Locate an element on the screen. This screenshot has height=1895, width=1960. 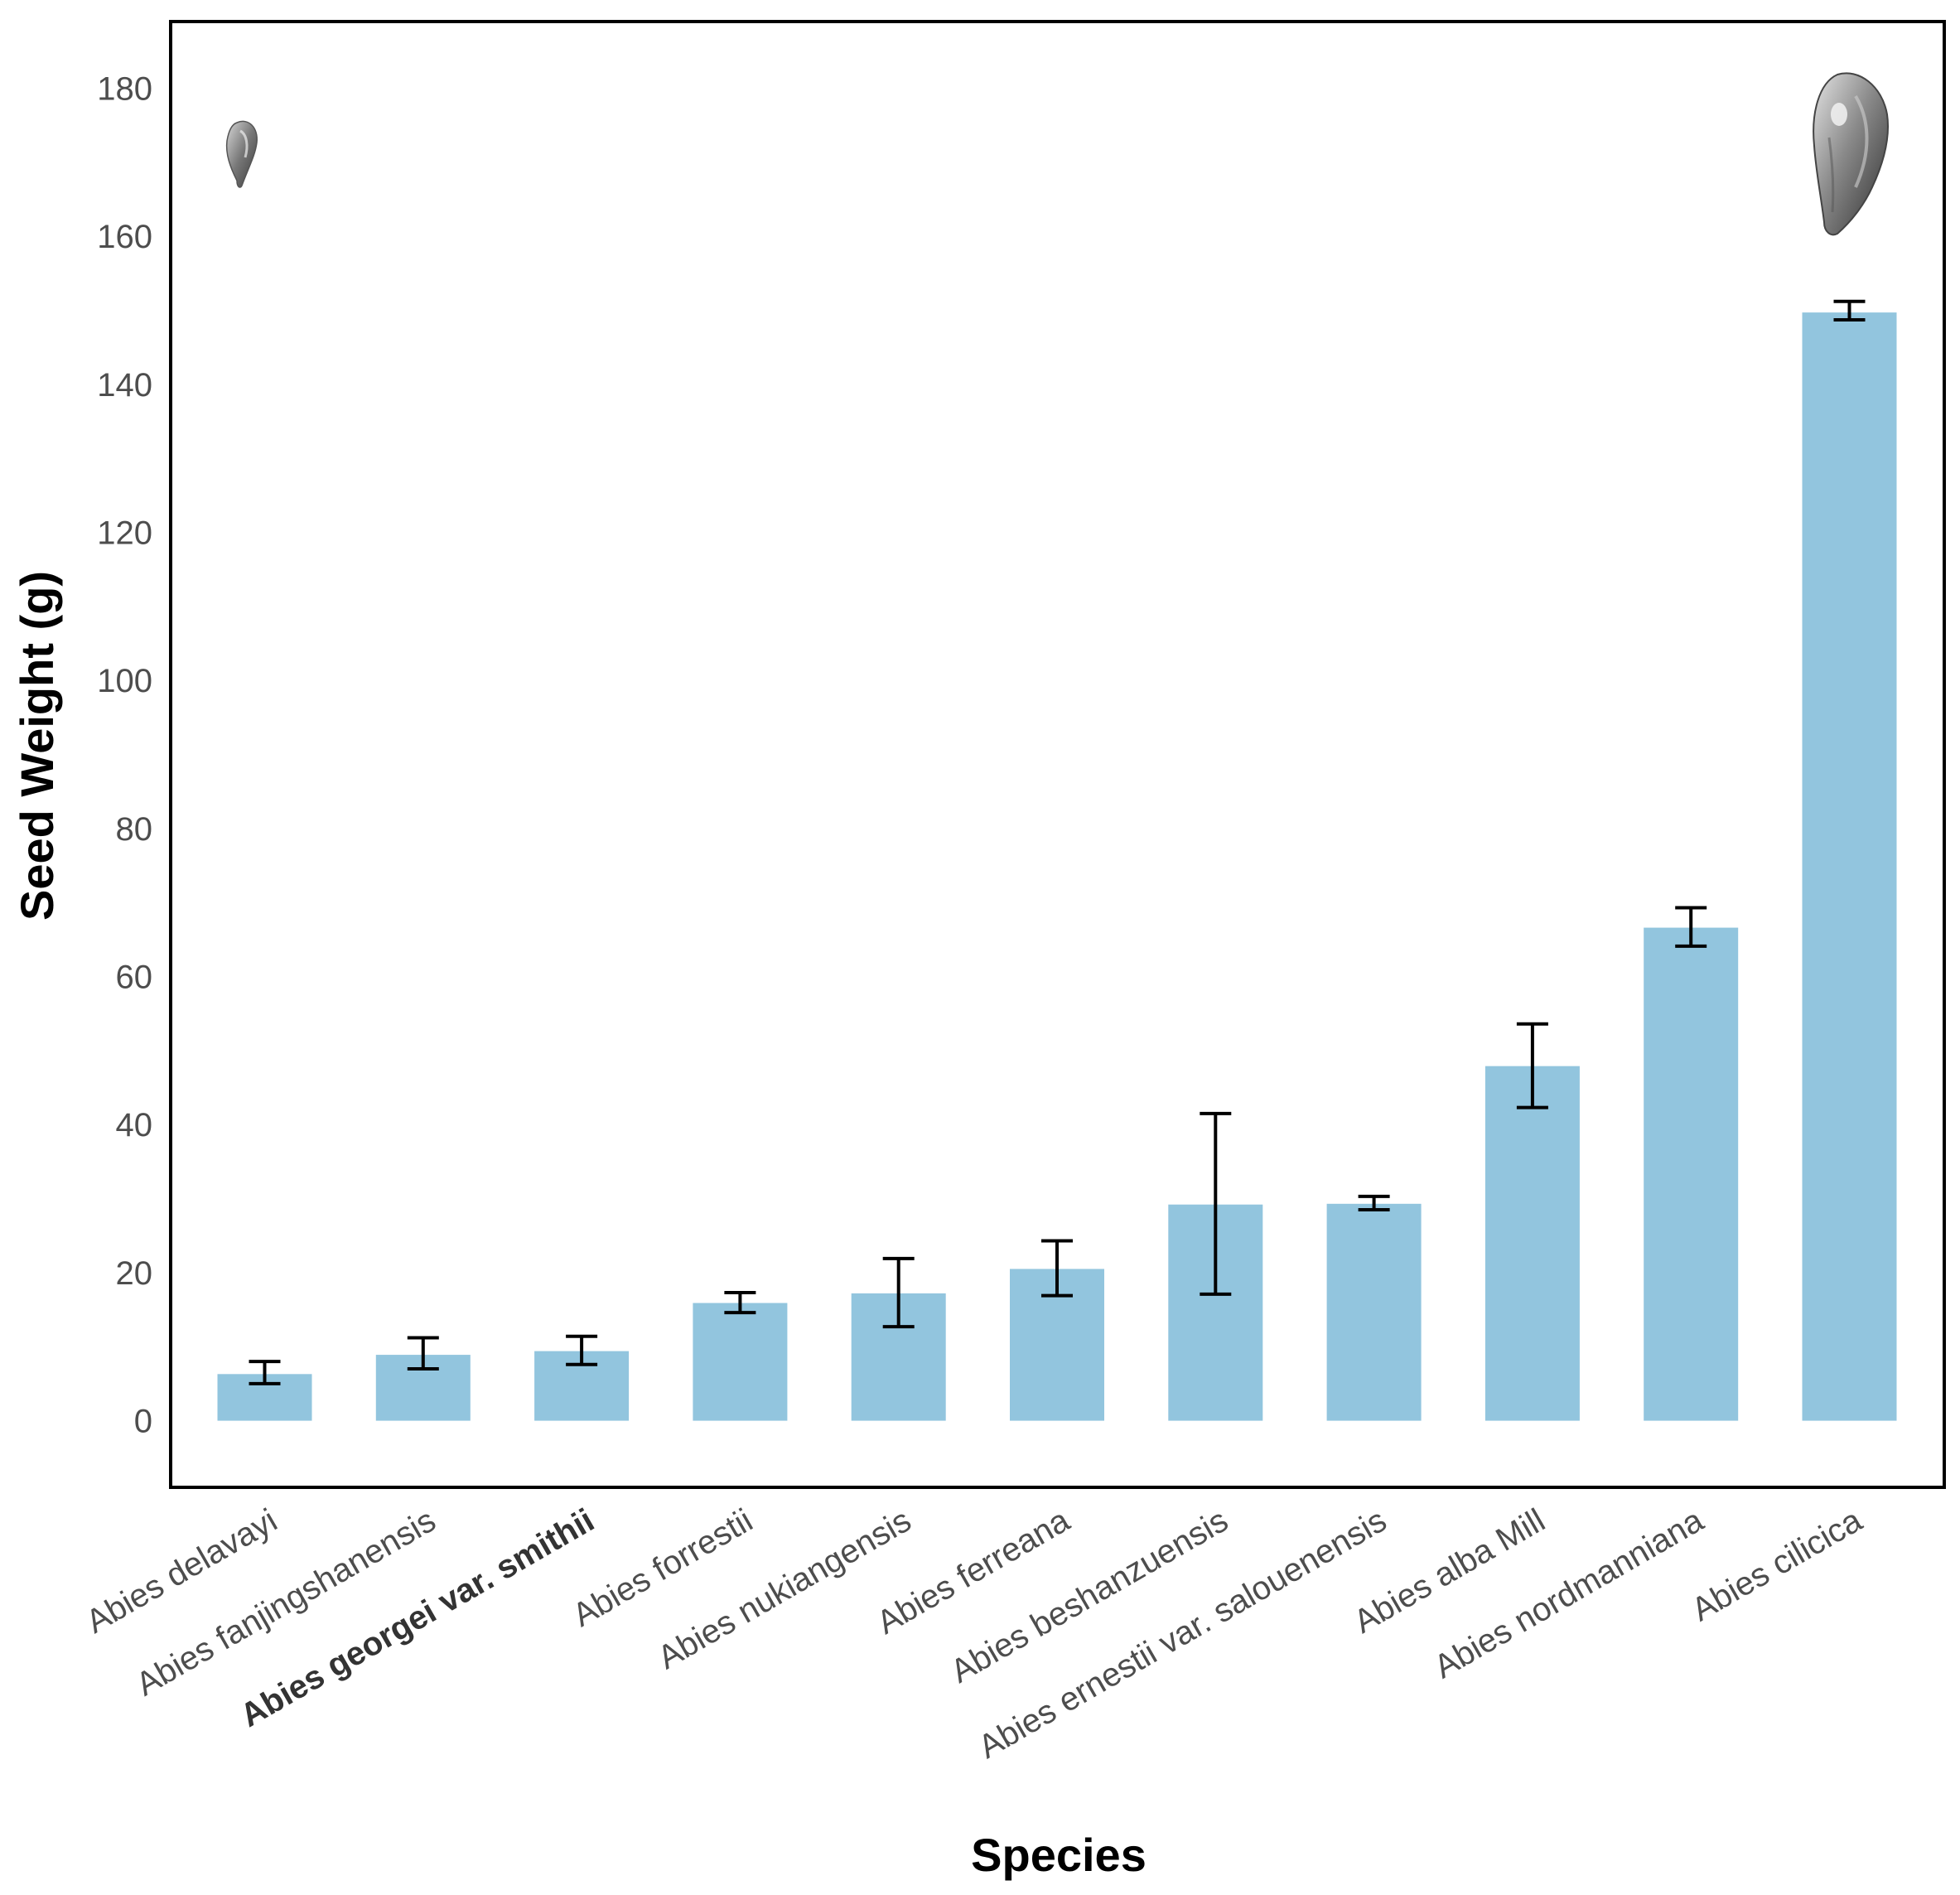
x-tick-label: Abies nordmanniana is located at coordinates (1569, 1593).